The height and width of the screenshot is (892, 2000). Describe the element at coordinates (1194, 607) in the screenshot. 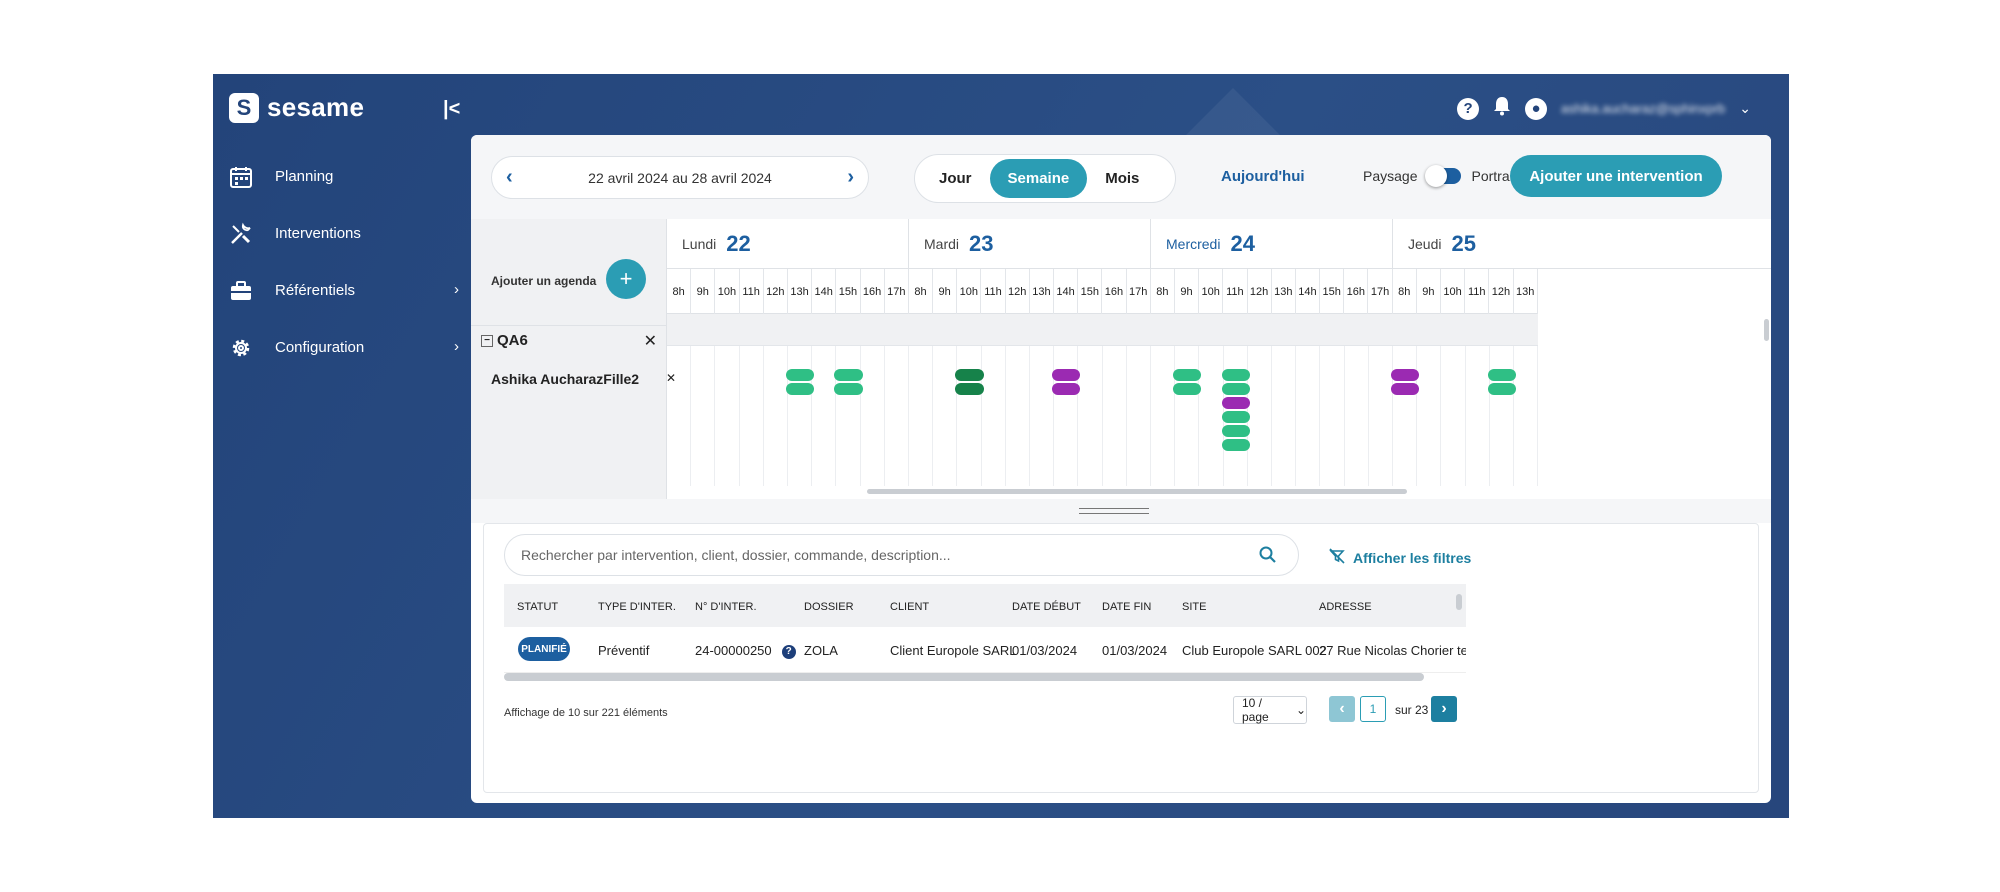

I see `column-header: SITE` at that location.